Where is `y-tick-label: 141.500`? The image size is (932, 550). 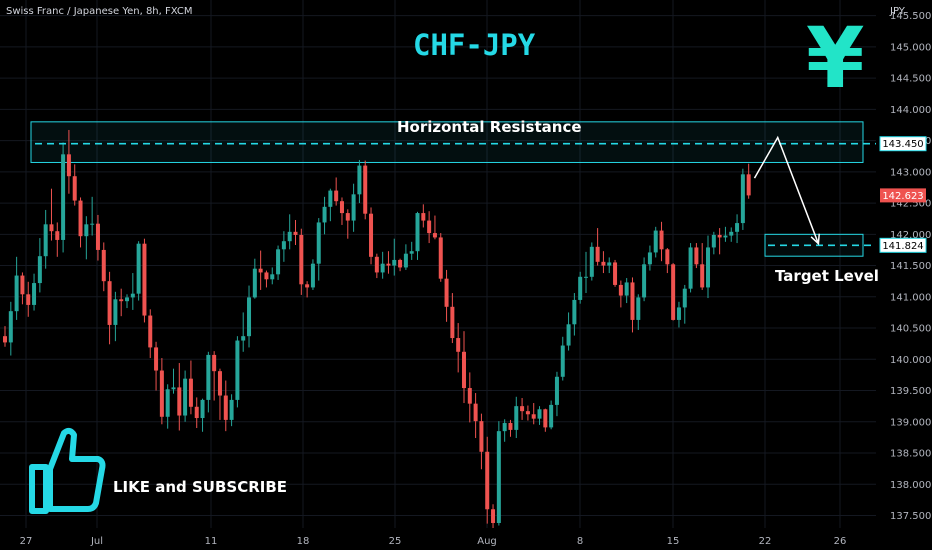 y-tick-label: 141.500 is located at coordinates (910, 266).